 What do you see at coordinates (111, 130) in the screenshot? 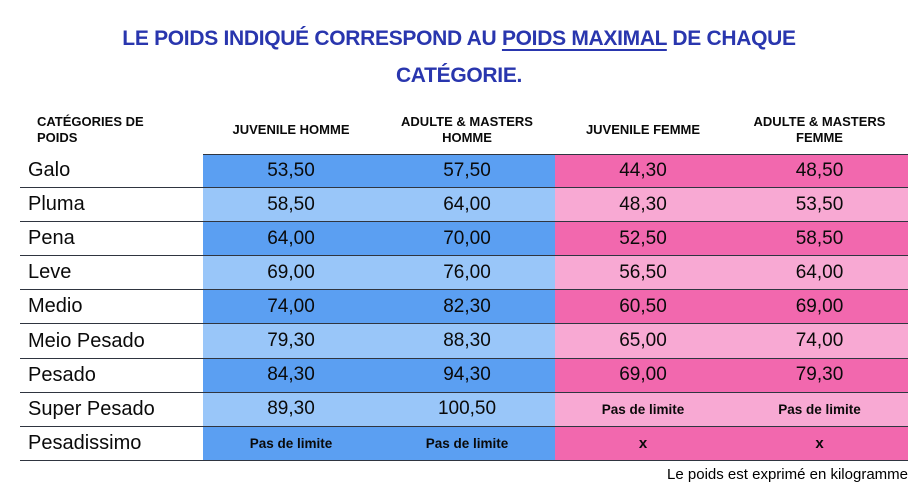
I see `column-header: CATÉGORIES DE POIDS` at bounding box center [111, 130].